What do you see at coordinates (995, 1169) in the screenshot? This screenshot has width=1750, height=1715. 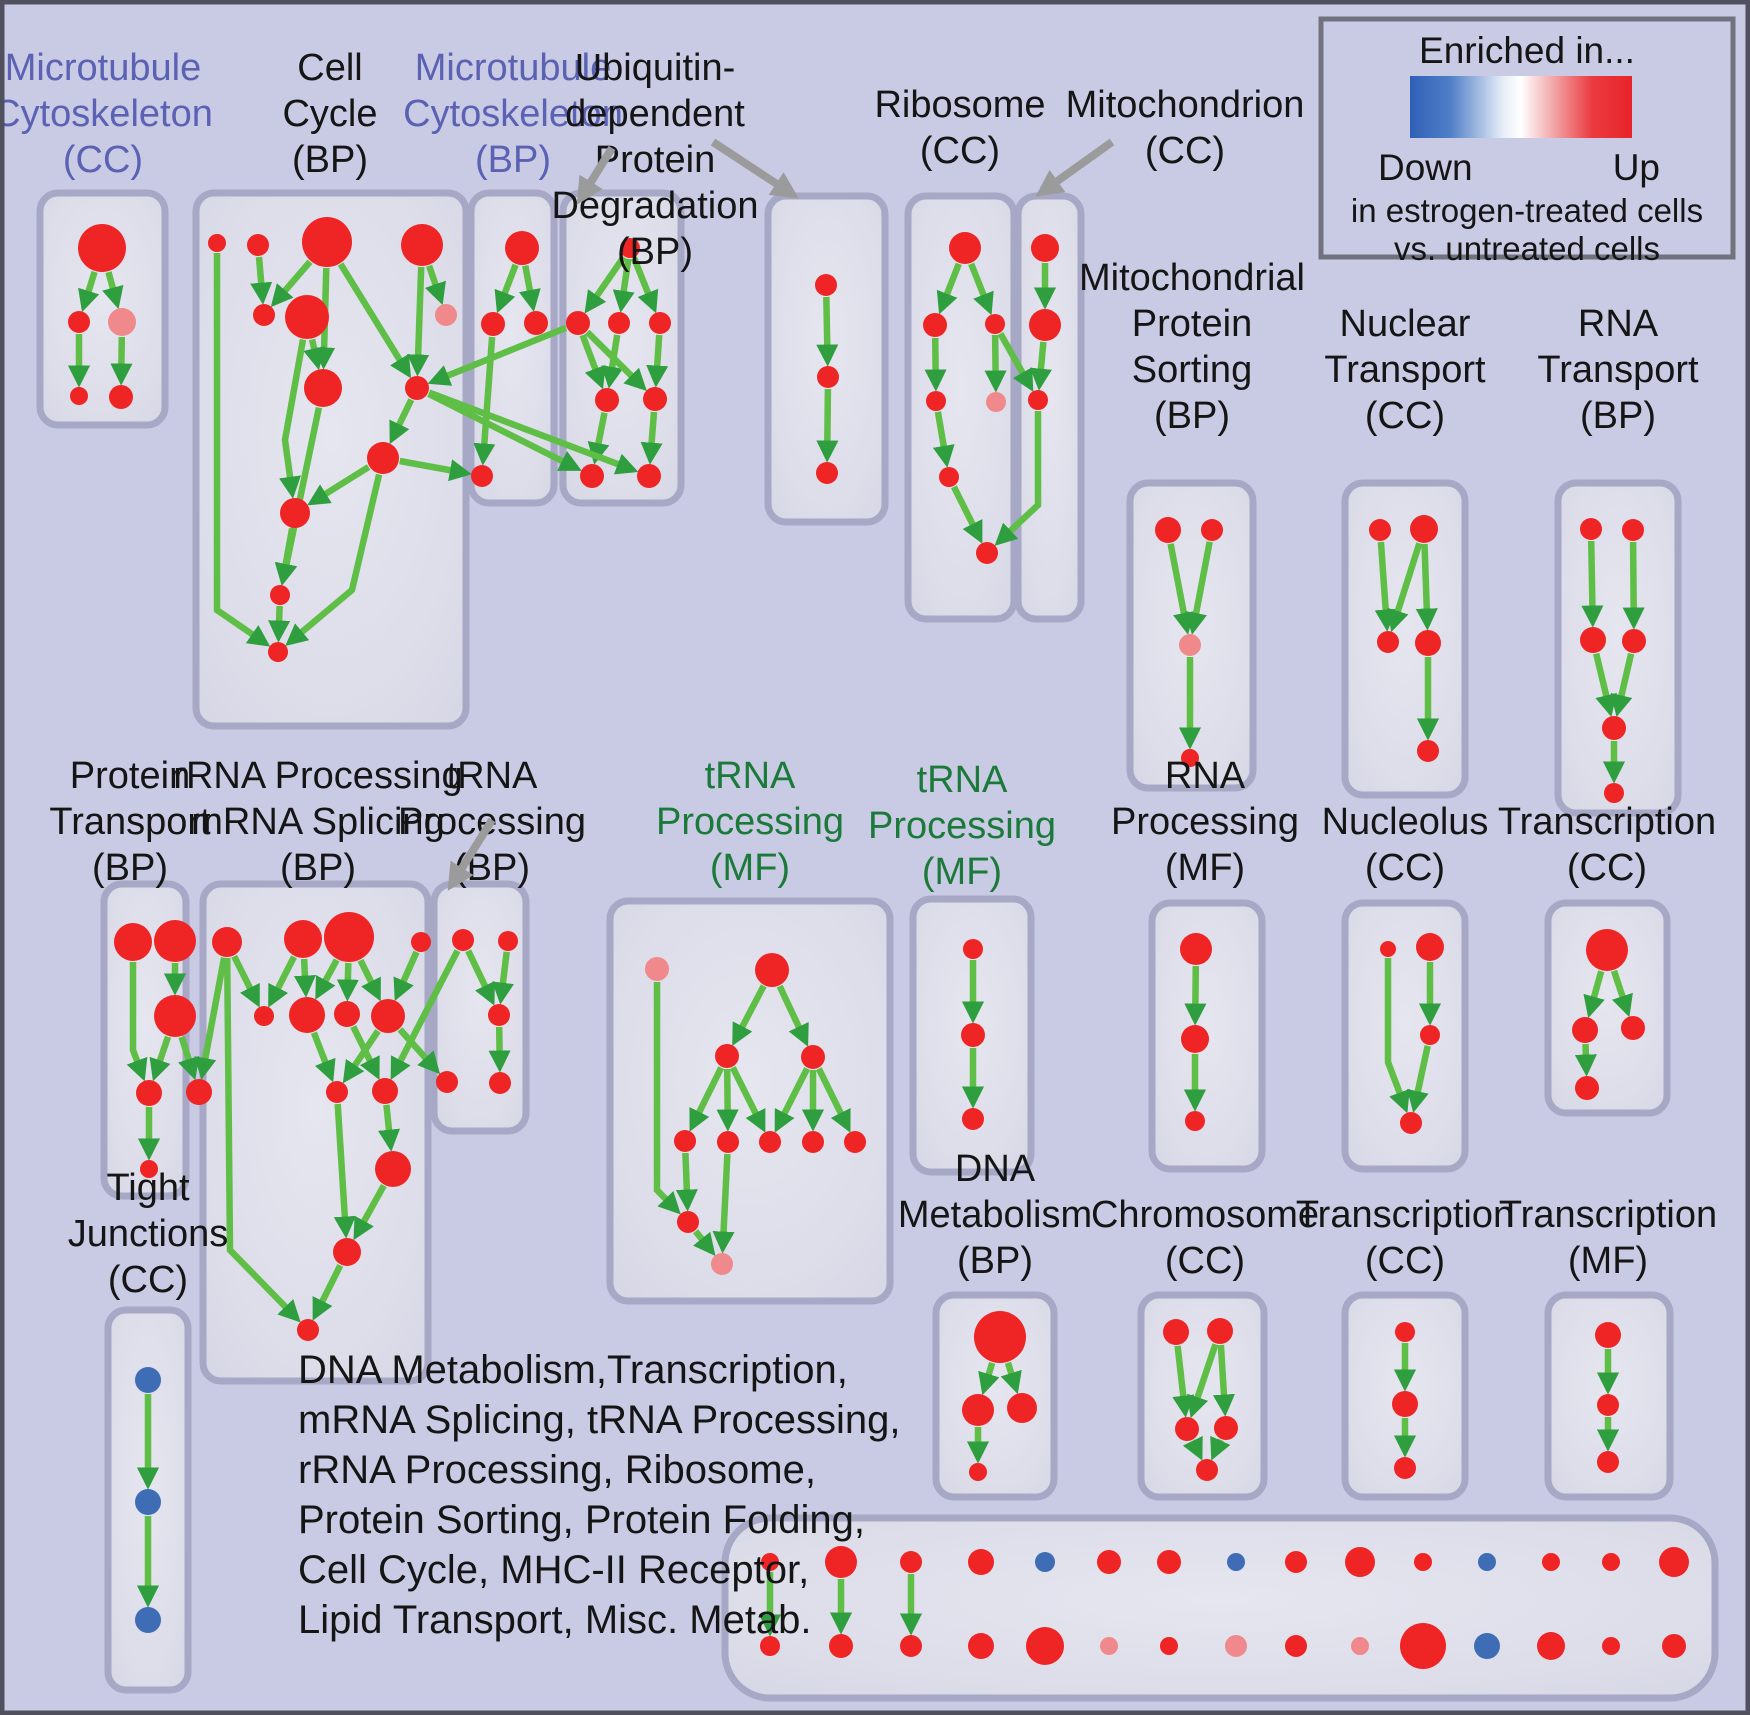 I see `cluster-label-line: DNA` at bounding box center [995, 1169].